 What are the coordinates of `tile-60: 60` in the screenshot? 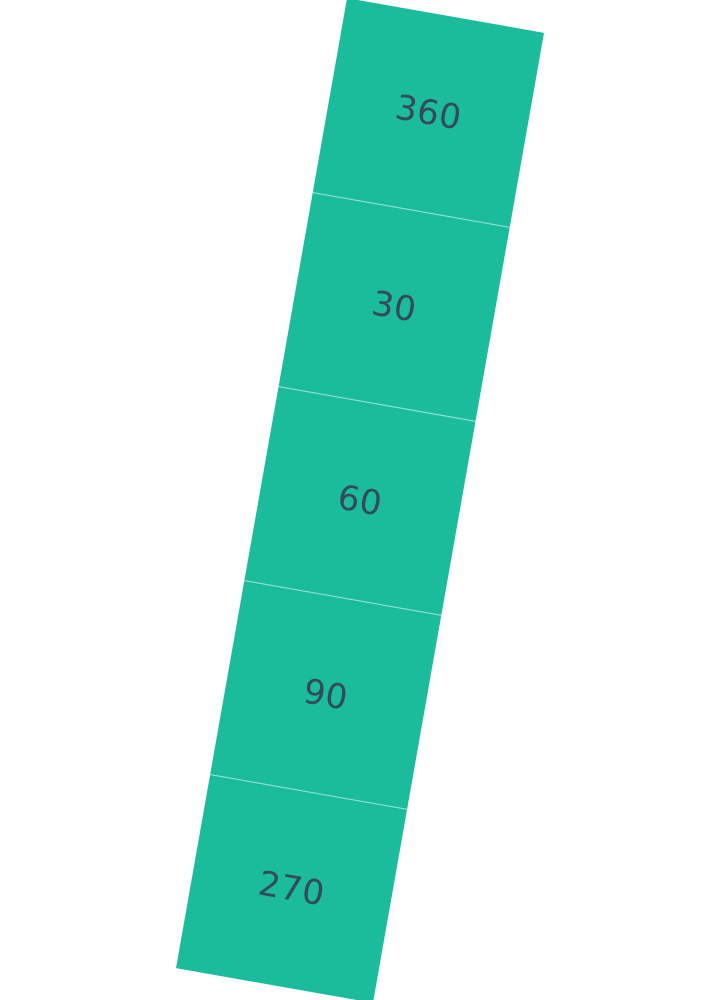 It's located at (360, 500).